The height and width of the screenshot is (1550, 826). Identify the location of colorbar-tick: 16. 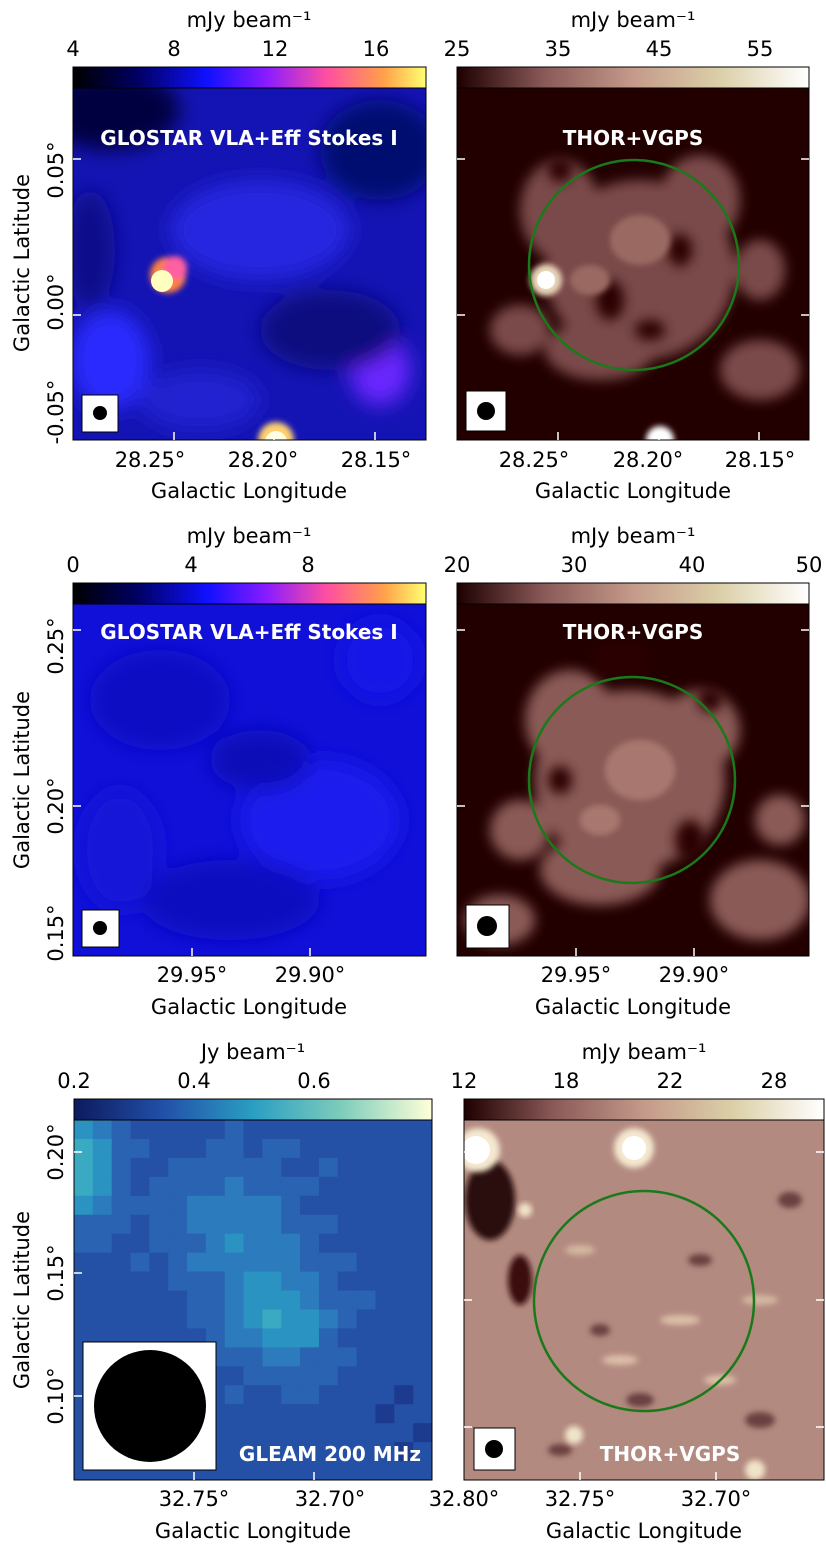
(376, 49).